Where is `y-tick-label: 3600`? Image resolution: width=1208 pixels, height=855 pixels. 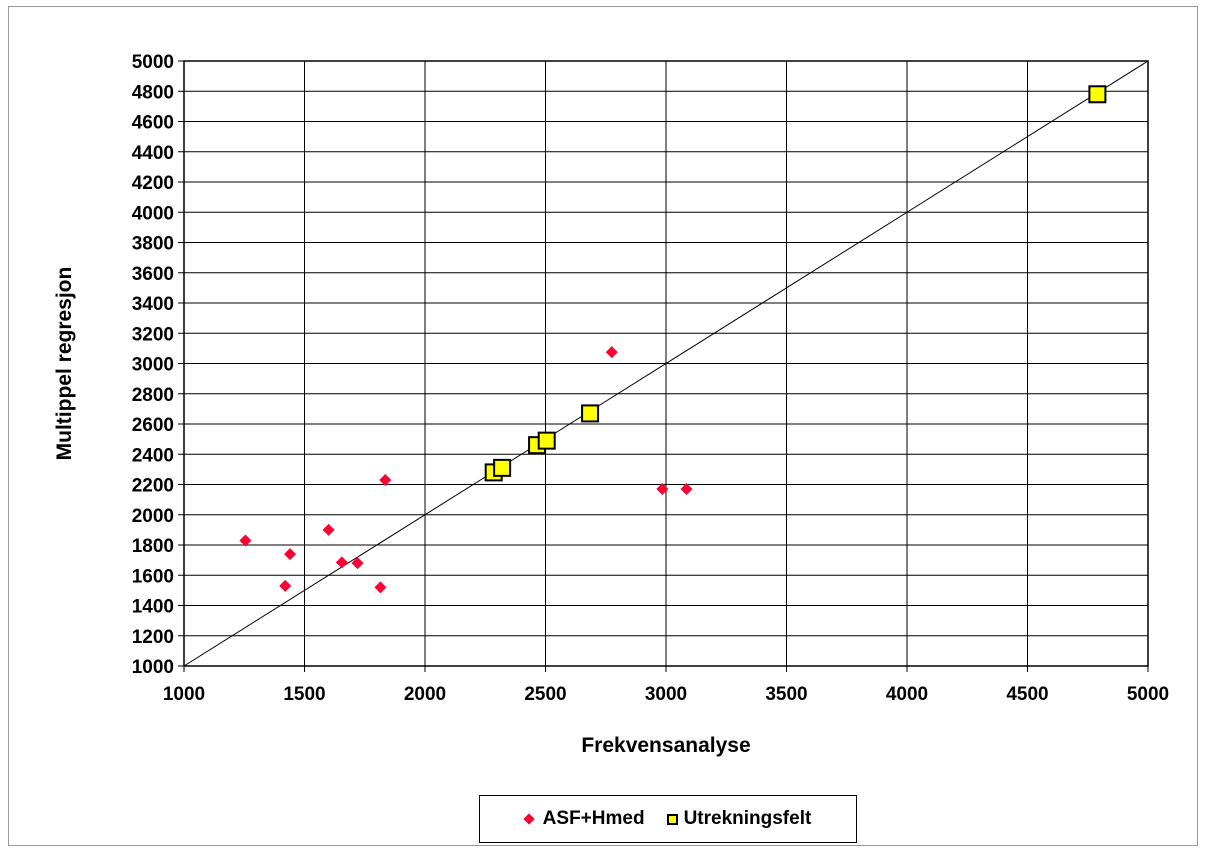 y-tick-label: 3600 is located at coordinates (153, 274).